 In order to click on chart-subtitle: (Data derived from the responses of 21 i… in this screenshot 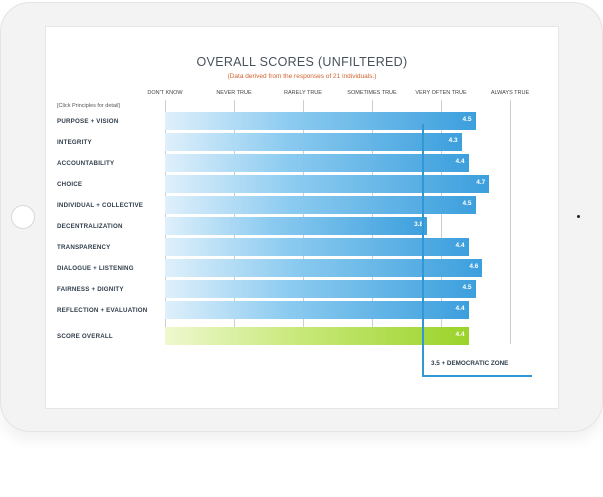, I will do `click(302, 76)`.